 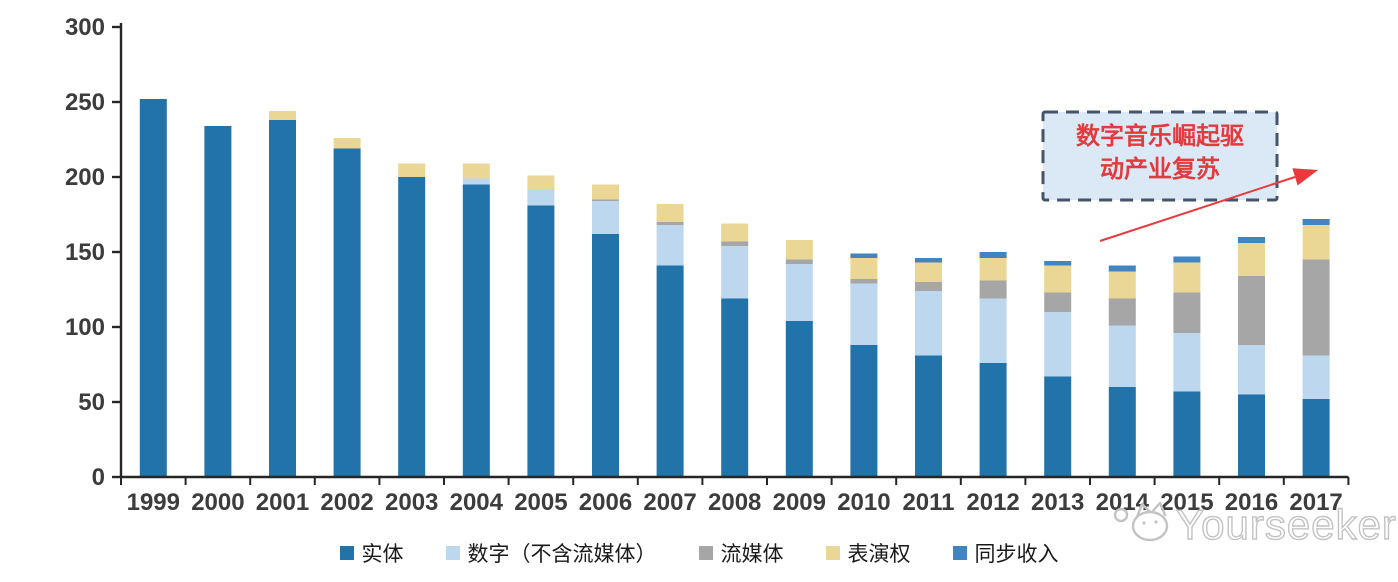 I want to click on bar-segment-2012-physical, so click(x=993, y=420).